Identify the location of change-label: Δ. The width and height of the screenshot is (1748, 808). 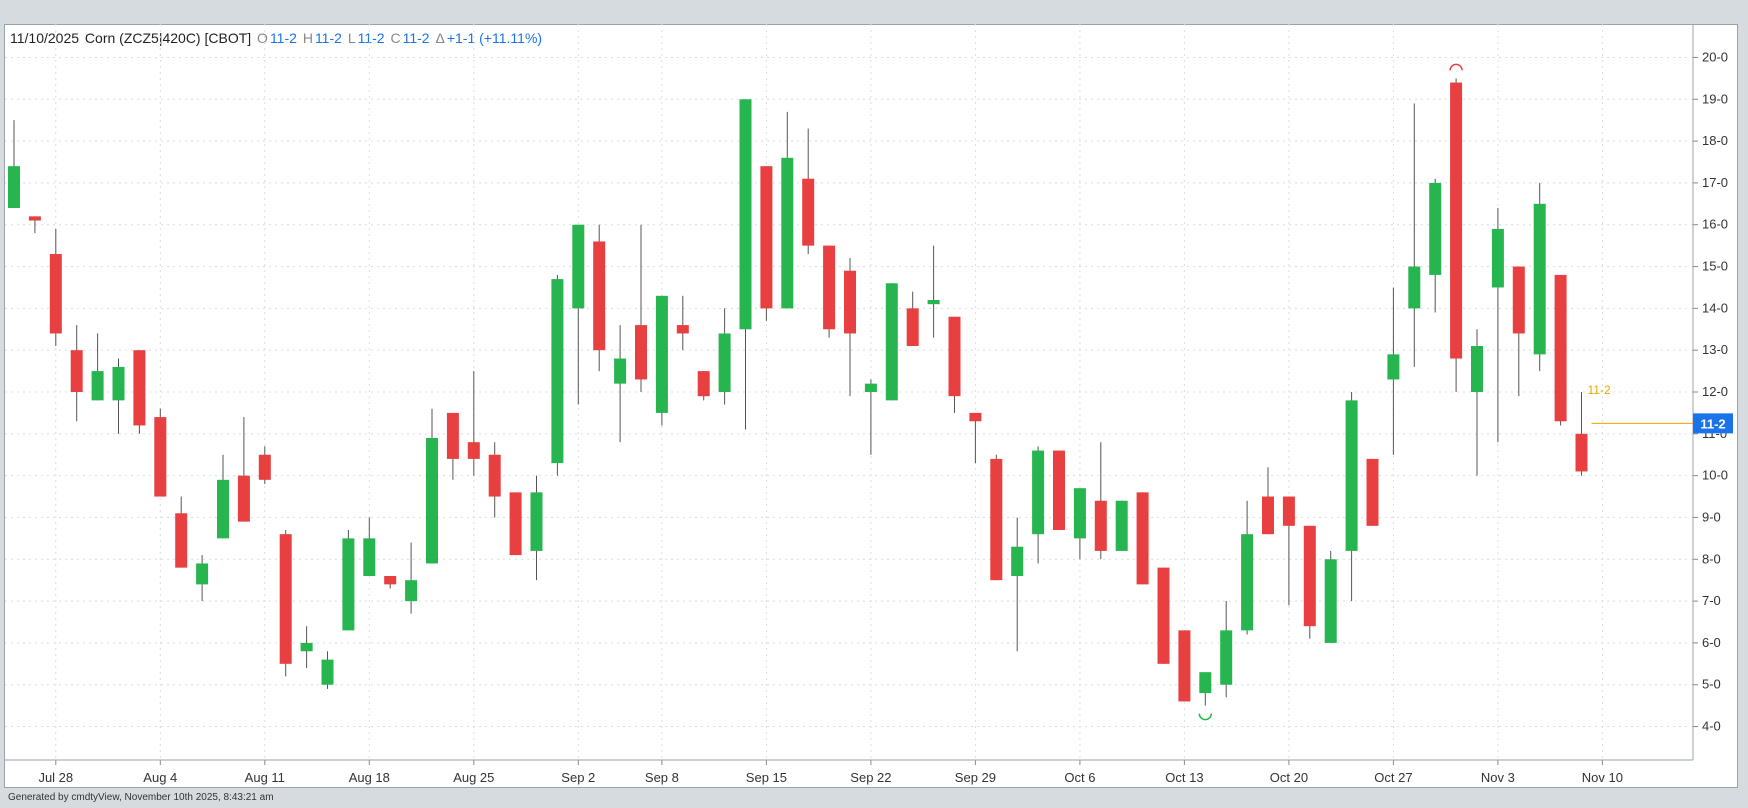
(440, 38).